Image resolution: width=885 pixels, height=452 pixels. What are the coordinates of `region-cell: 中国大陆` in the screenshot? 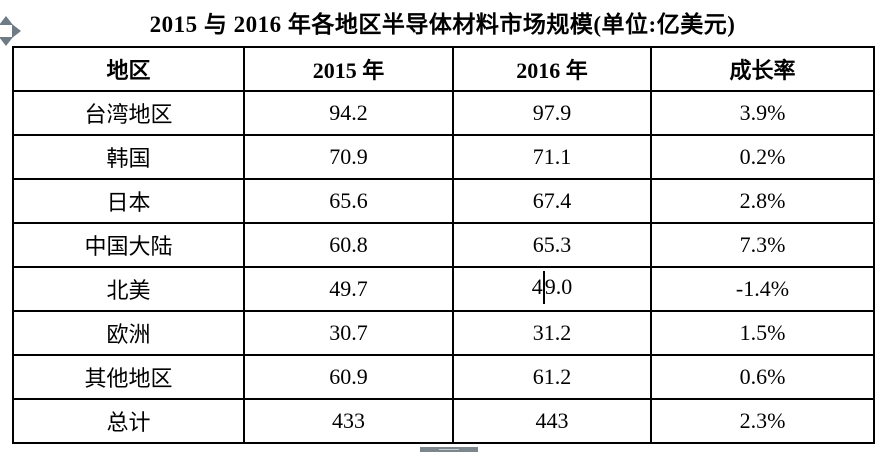 It's located at (128, 245).